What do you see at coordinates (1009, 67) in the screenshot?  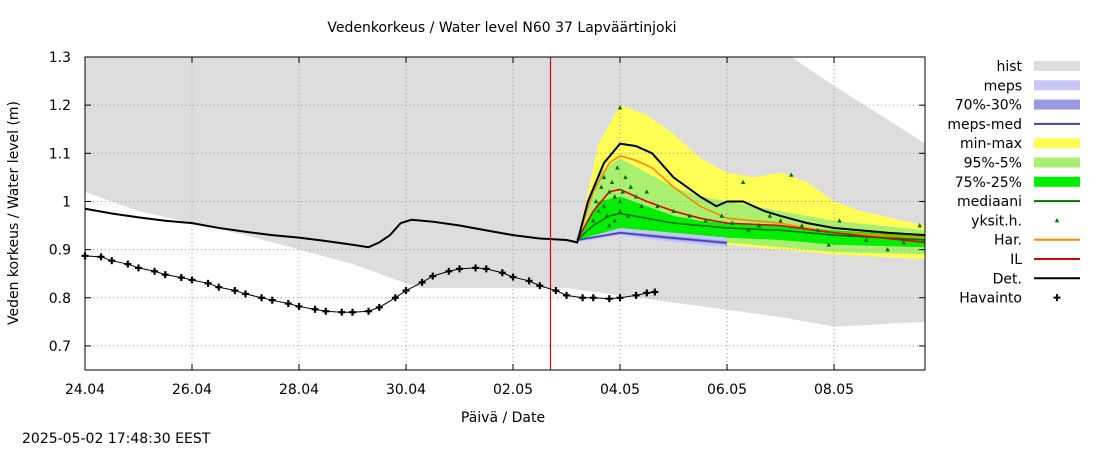 I see `legend-label: hist` at bounding box center [1009, 67].